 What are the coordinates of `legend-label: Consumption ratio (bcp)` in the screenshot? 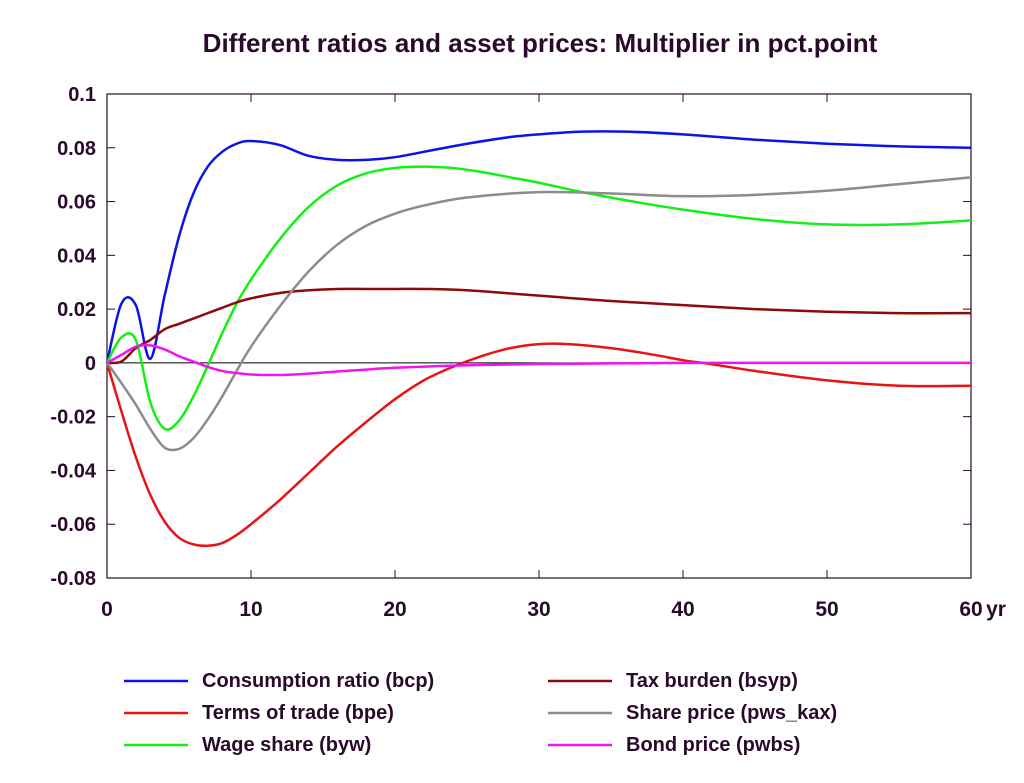 It's located at (318, 681).